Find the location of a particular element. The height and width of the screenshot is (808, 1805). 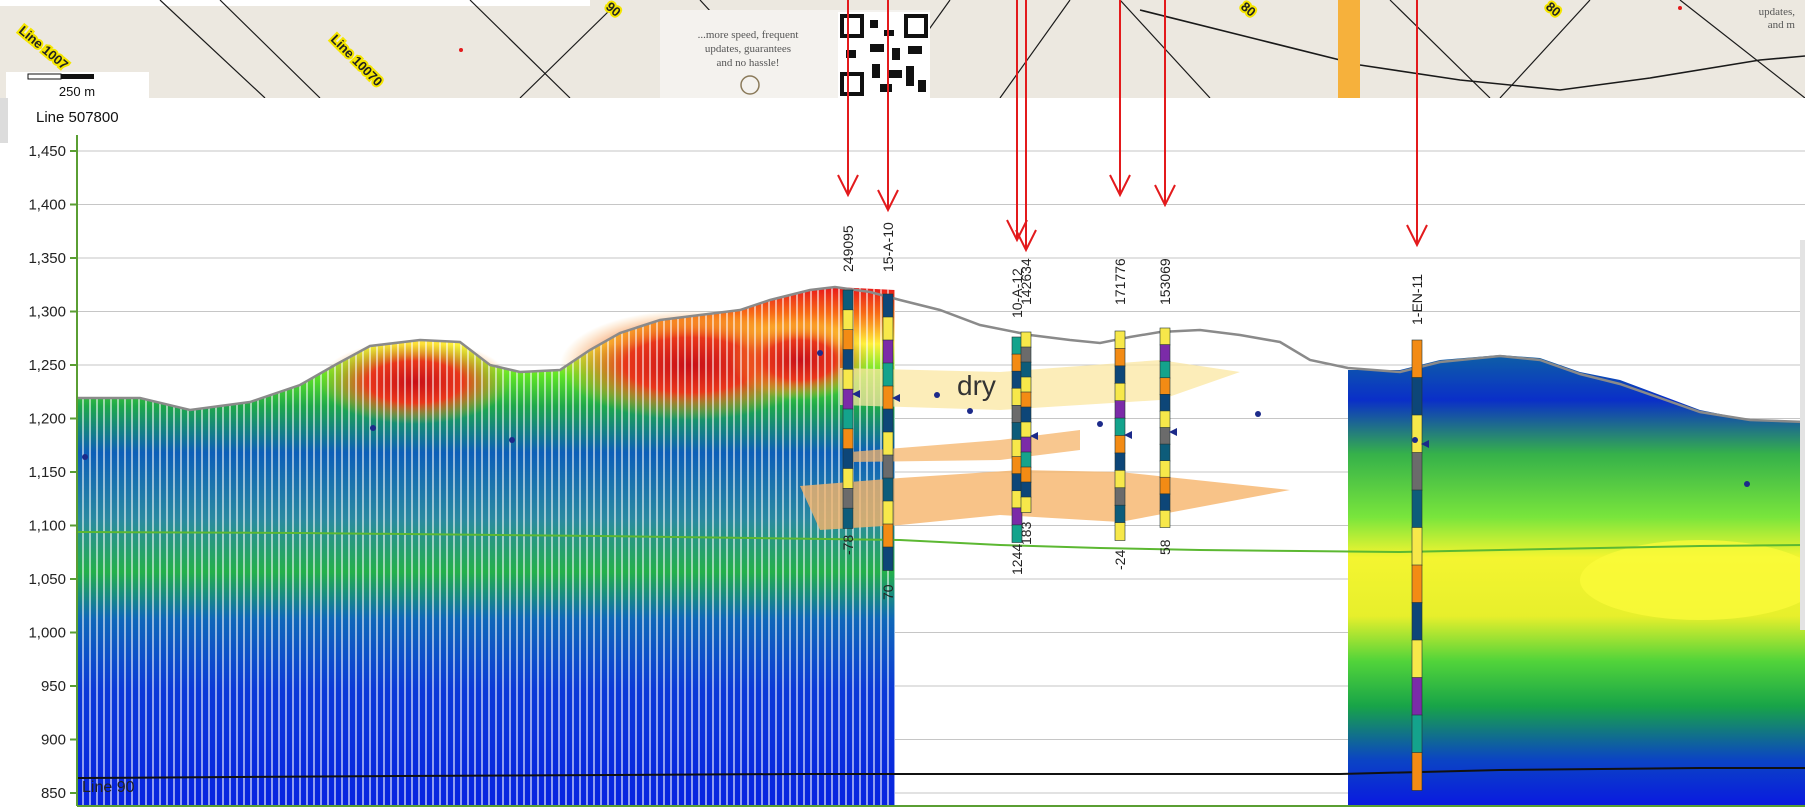

side-handle is located at coordinates (1802, 435).